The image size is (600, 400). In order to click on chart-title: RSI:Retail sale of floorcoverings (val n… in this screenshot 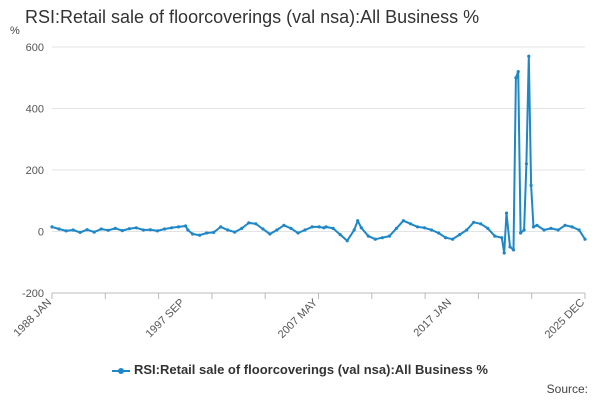, I will do `click(252, 17)`.